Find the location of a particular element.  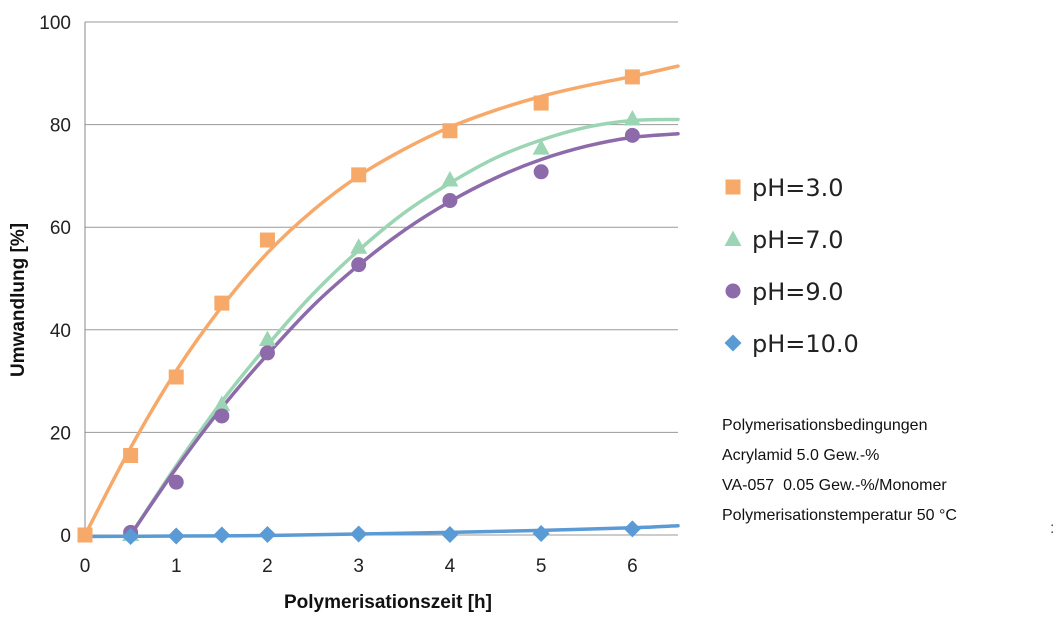

legend-label-4: pH=10.0 is located at coordinates (805, 344).